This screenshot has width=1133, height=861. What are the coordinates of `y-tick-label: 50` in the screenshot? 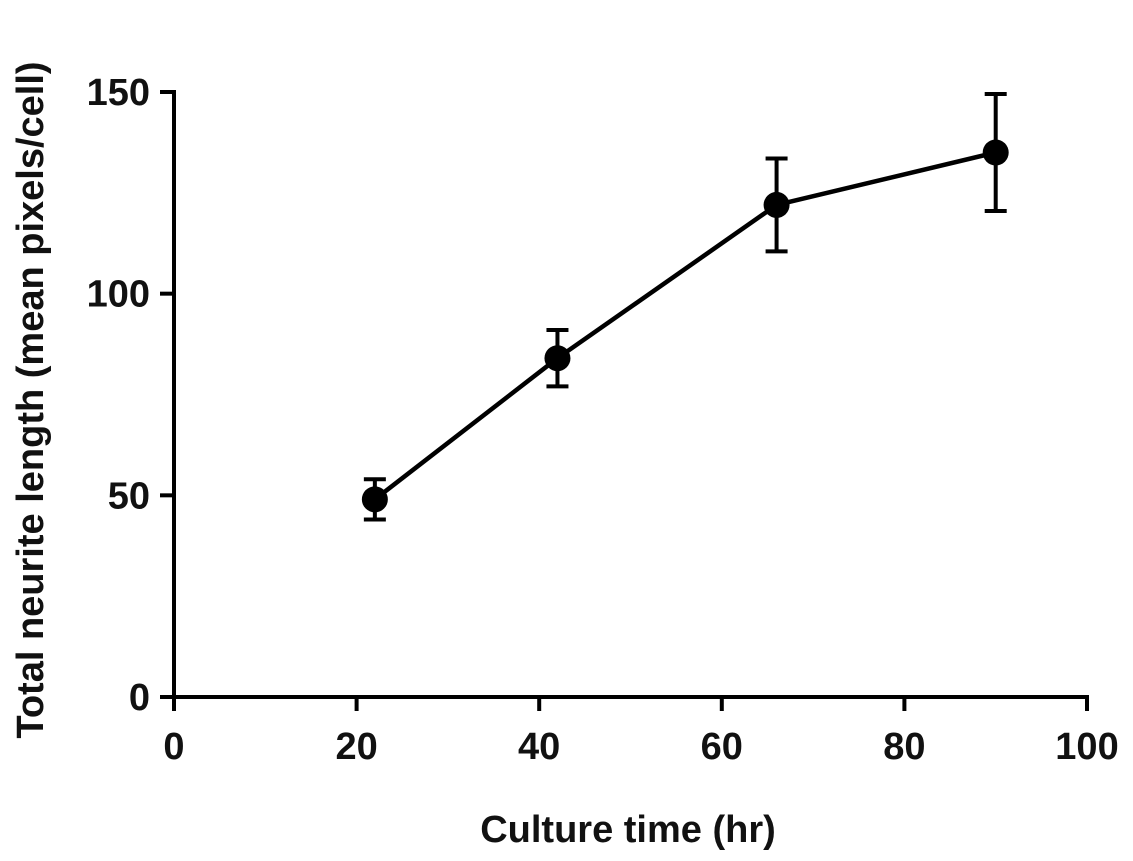 It's located at (129, 496).